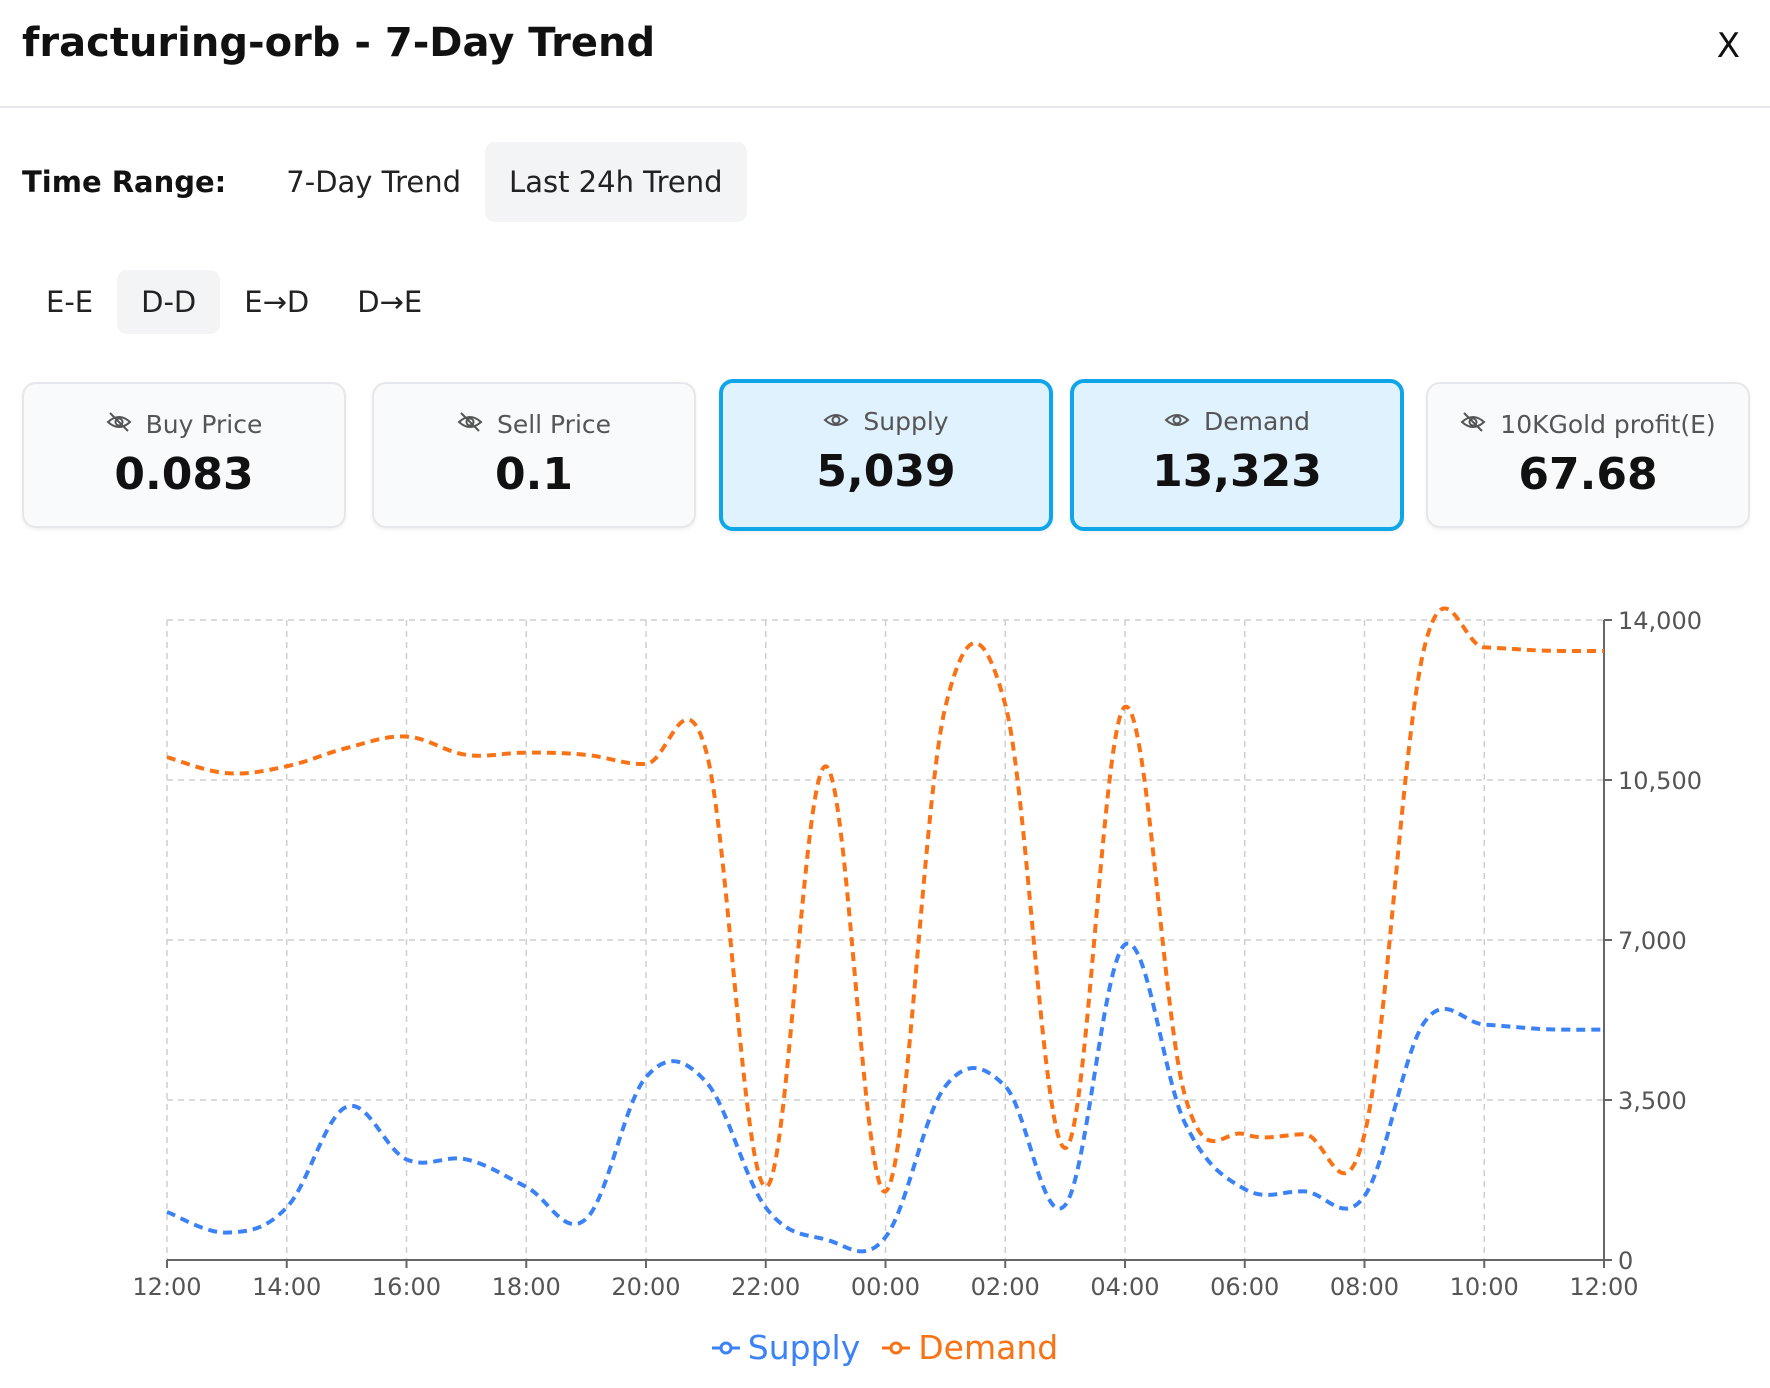  What do you see at coordinates (554, 424) in the screenshot?
I see `card-label: Sell Price` at bounding box center [554, 424].